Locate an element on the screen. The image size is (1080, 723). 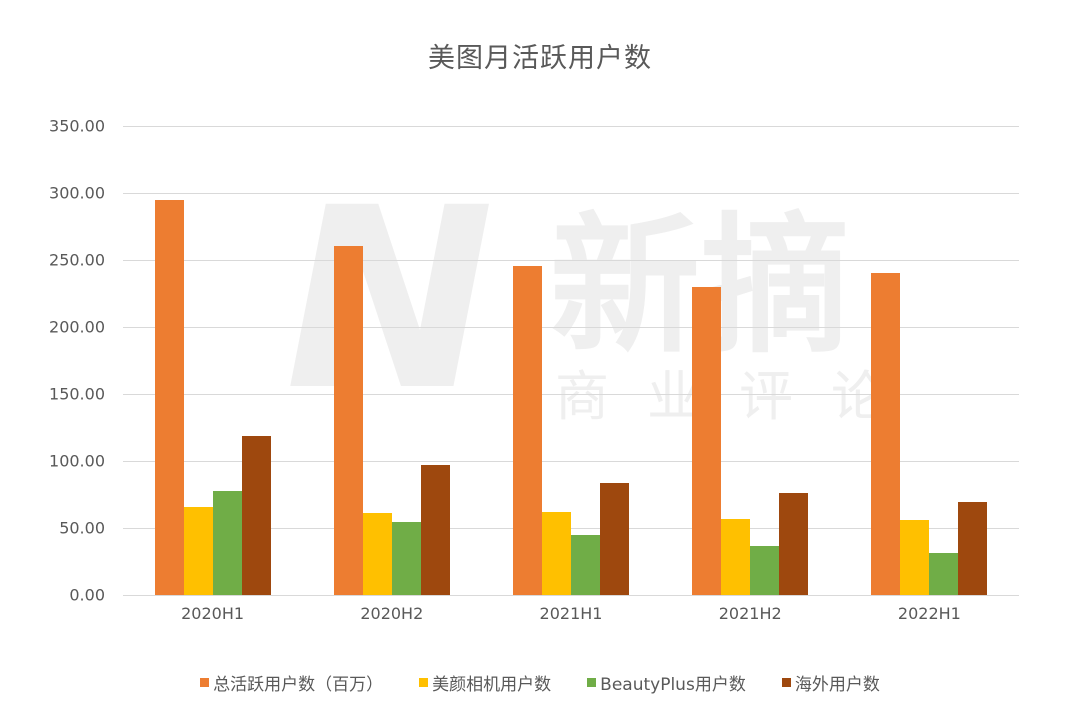
y-tick-label: 350.00 is located at coordinates (77, 126).